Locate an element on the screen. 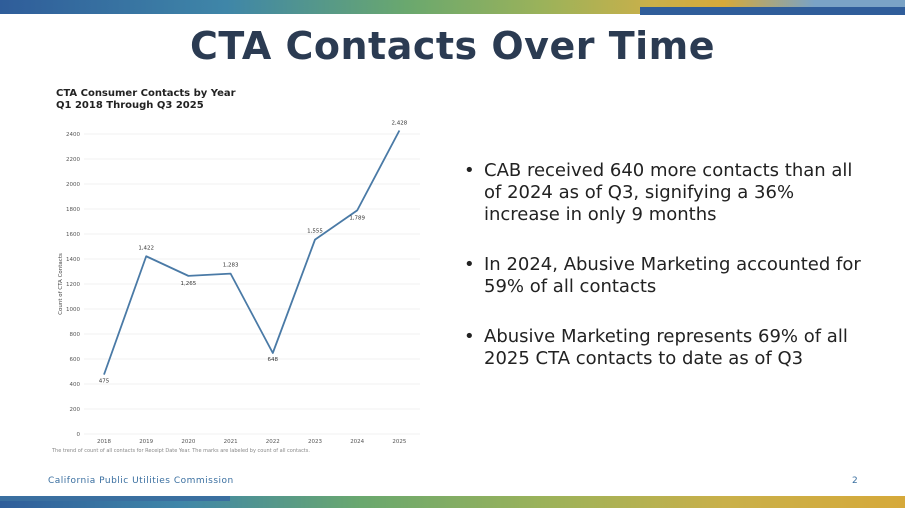 This screenshot has height=508, width=905. y-tick-label: 2000 is located at coordinates (73, 185).